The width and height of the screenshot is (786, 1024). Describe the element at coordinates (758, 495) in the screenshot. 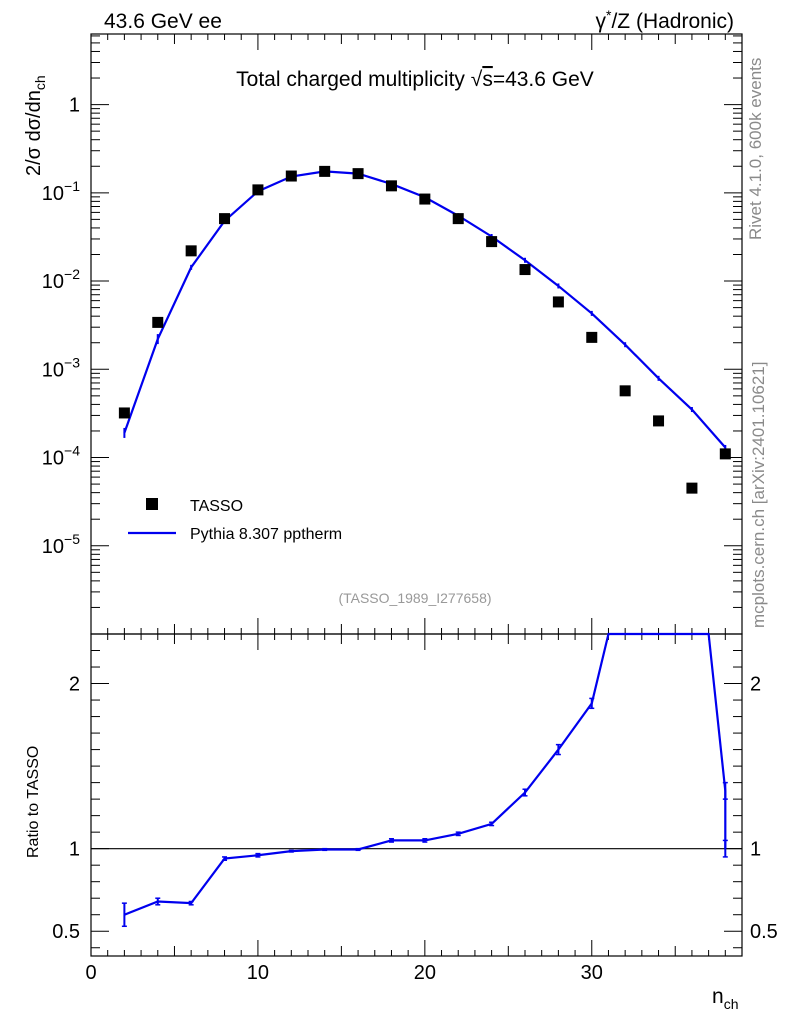

I see `mcplots-label: mcplots.cern.ch [arXiv:2401.10621]` at that location.